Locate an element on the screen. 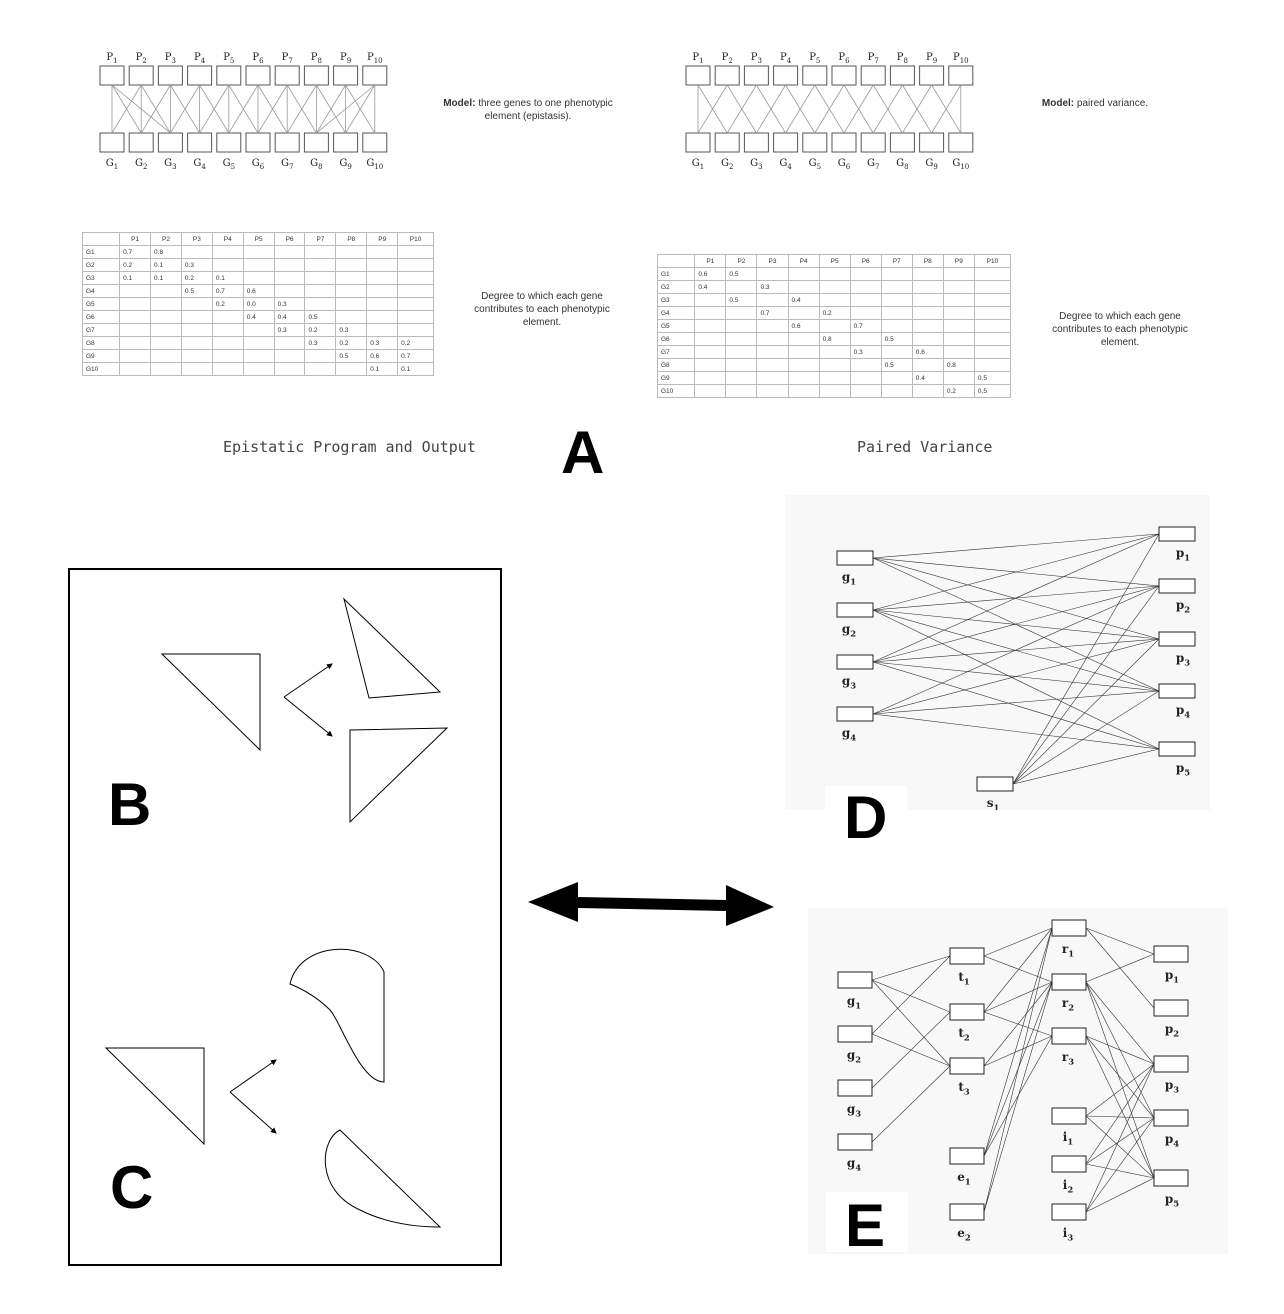 This screenshot has height=1314, width=1284. table-row: G9 0.4 0.5 is located at coordinates (834, 378).